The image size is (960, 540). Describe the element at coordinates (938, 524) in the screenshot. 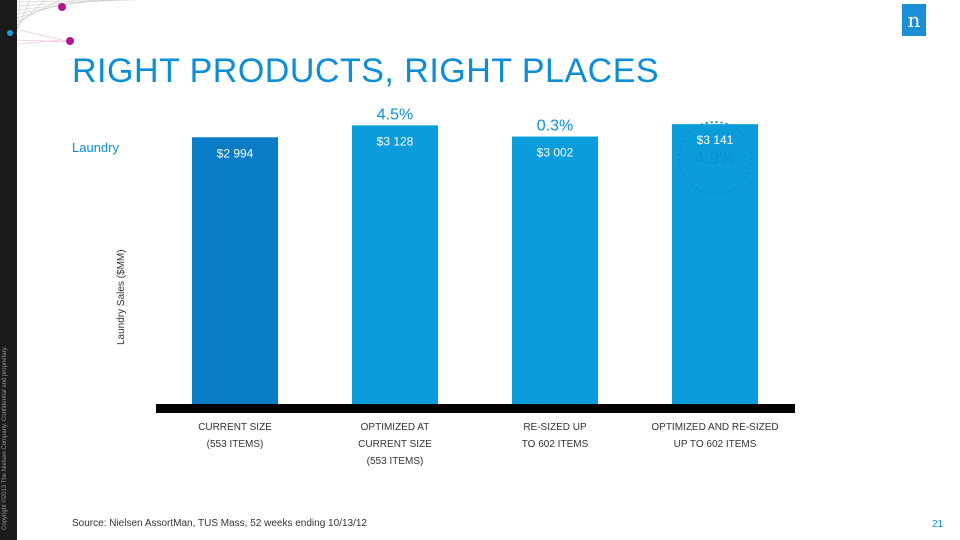

I see `page-number: 21` at that location.